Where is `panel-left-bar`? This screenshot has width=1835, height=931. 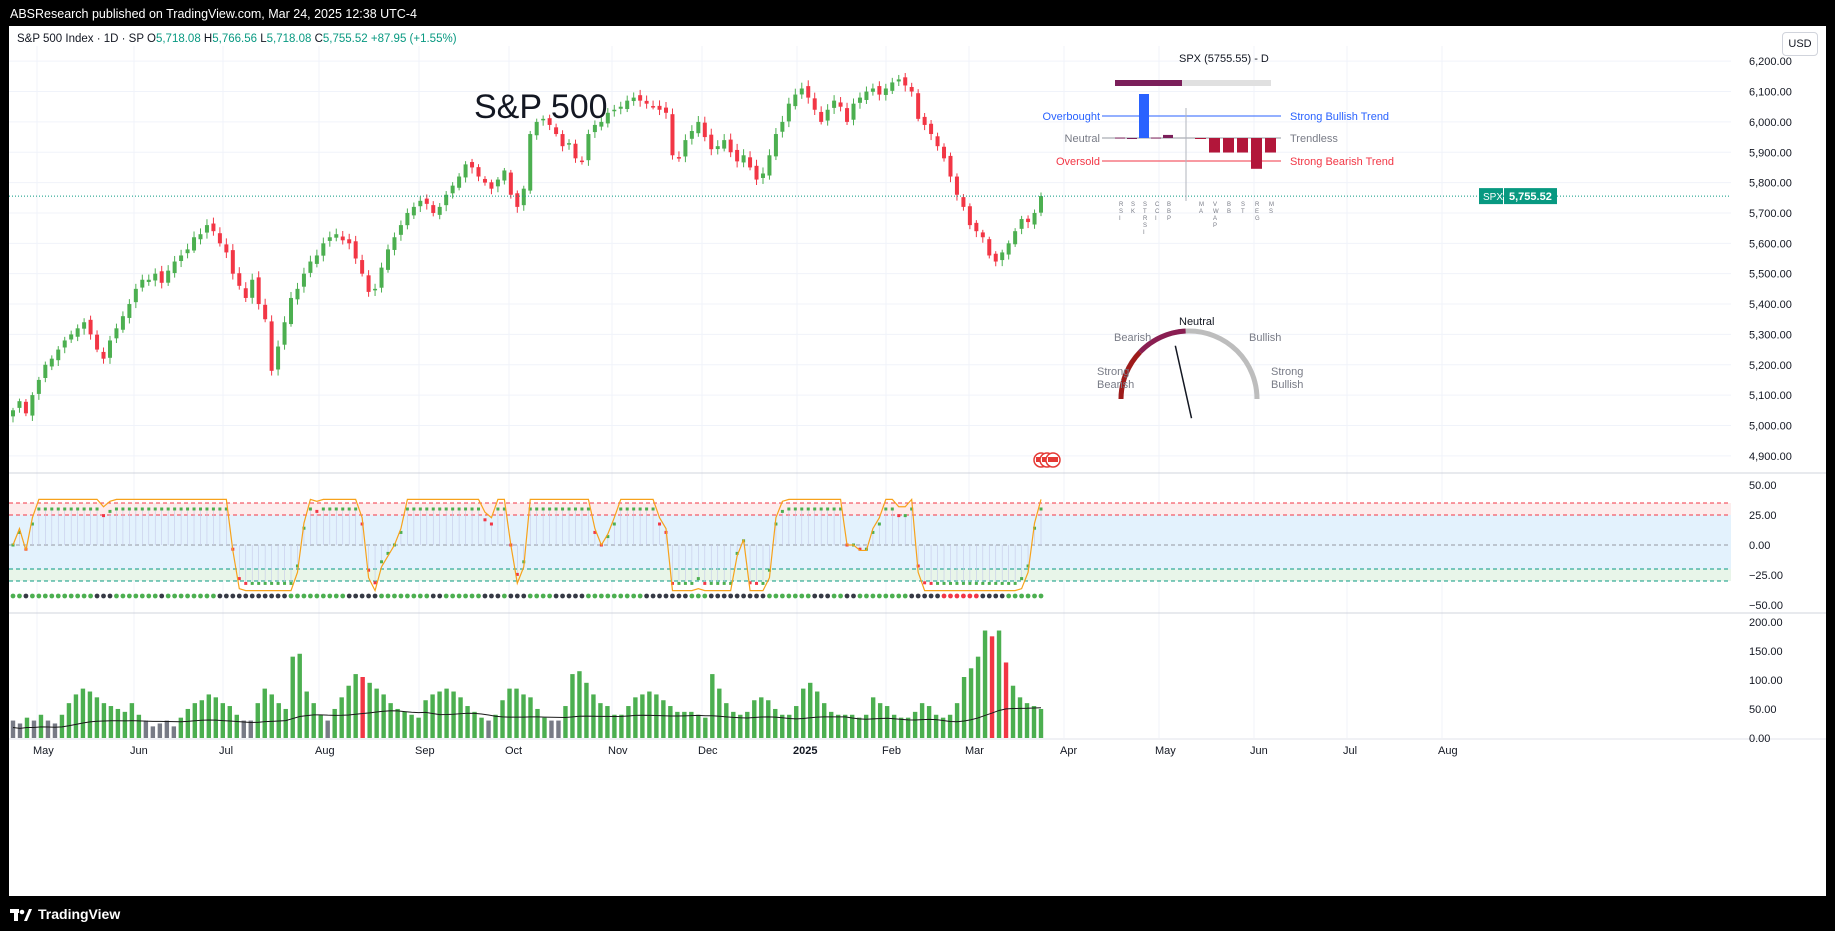
panel-left-bar is located at coordinates (1132, 138).